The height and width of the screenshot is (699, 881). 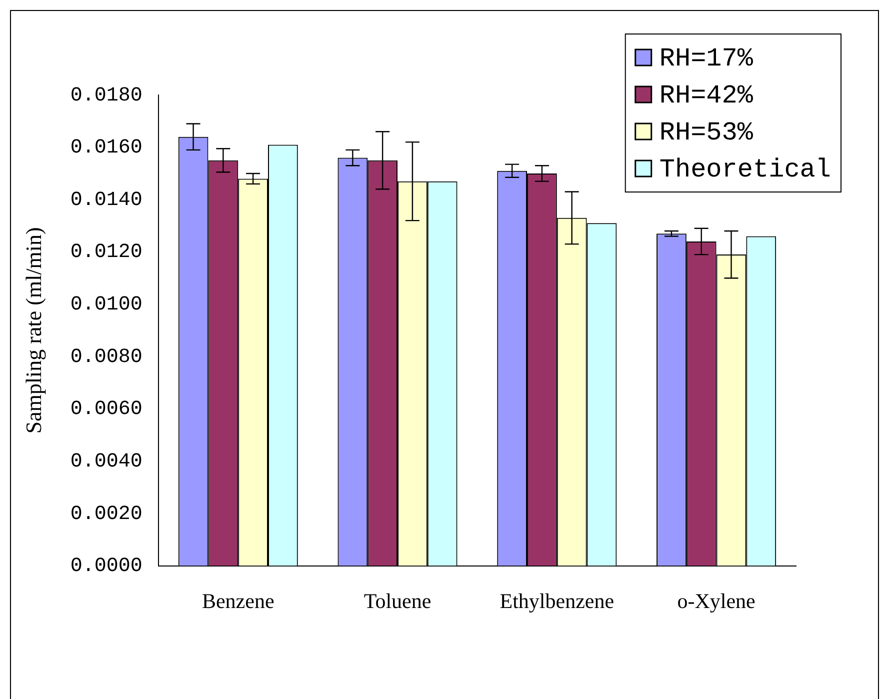 I want to click on y-tick-label: 0.0060, so click(x=106, y=410).